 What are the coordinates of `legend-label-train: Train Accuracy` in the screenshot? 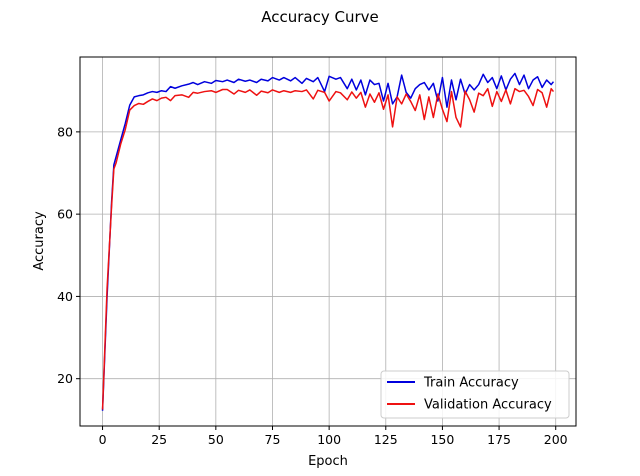 It's located at (471, 383).